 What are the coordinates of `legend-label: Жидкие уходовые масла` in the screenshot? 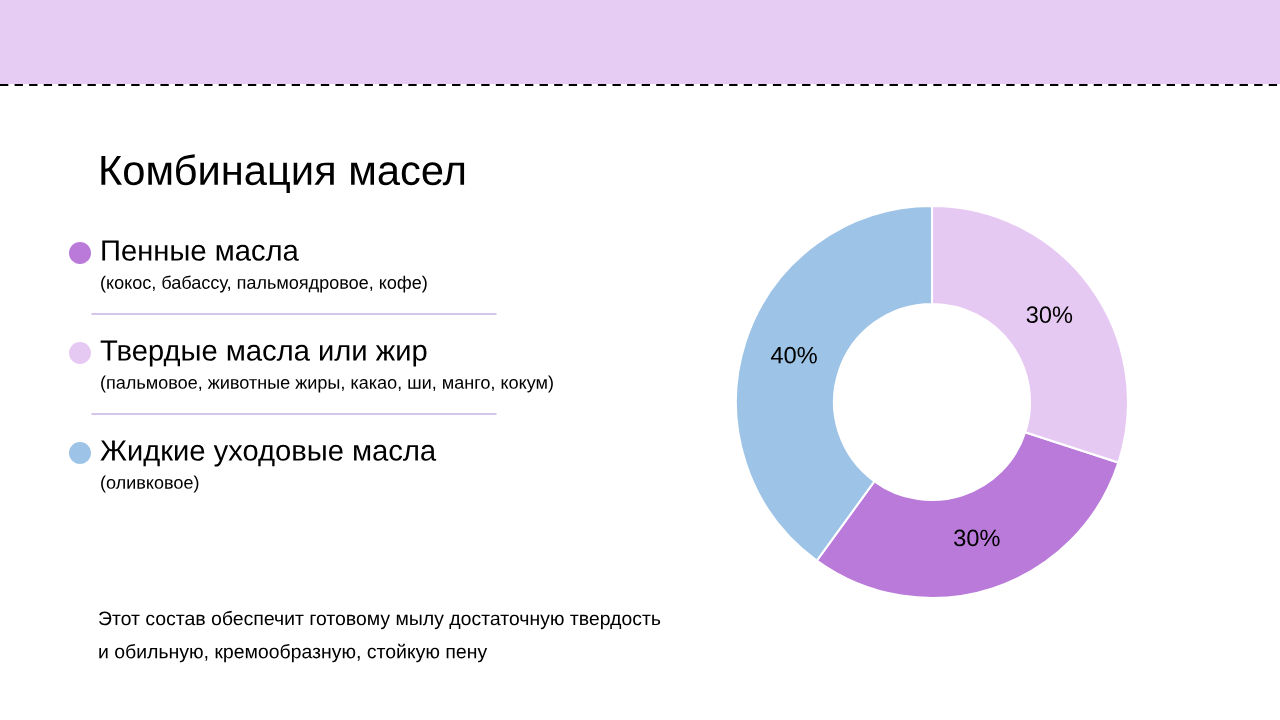 It's located at (268, 453).